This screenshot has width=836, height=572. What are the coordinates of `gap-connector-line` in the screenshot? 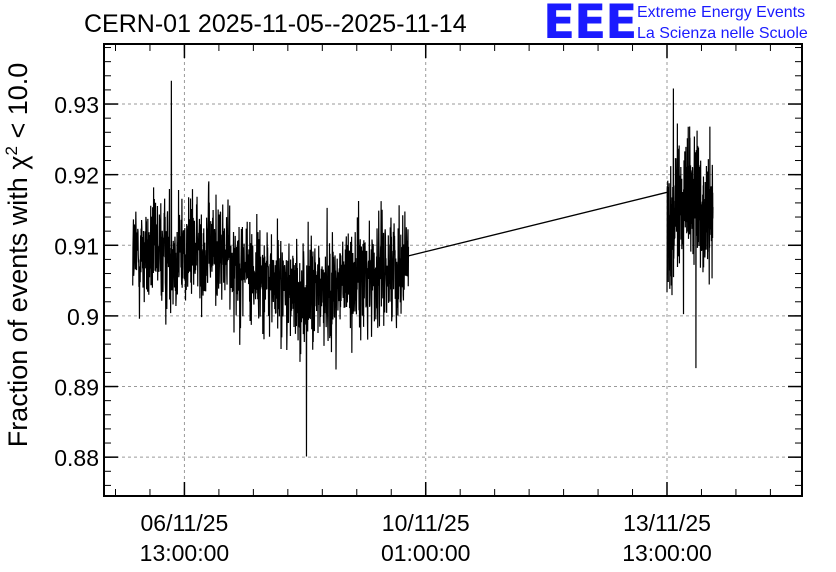 It's located at (538, 224).